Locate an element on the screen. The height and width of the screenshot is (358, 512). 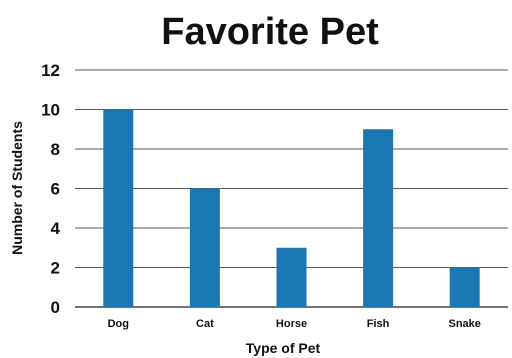
y-axis-label: Number of Students is located at coordinates (17, 188).